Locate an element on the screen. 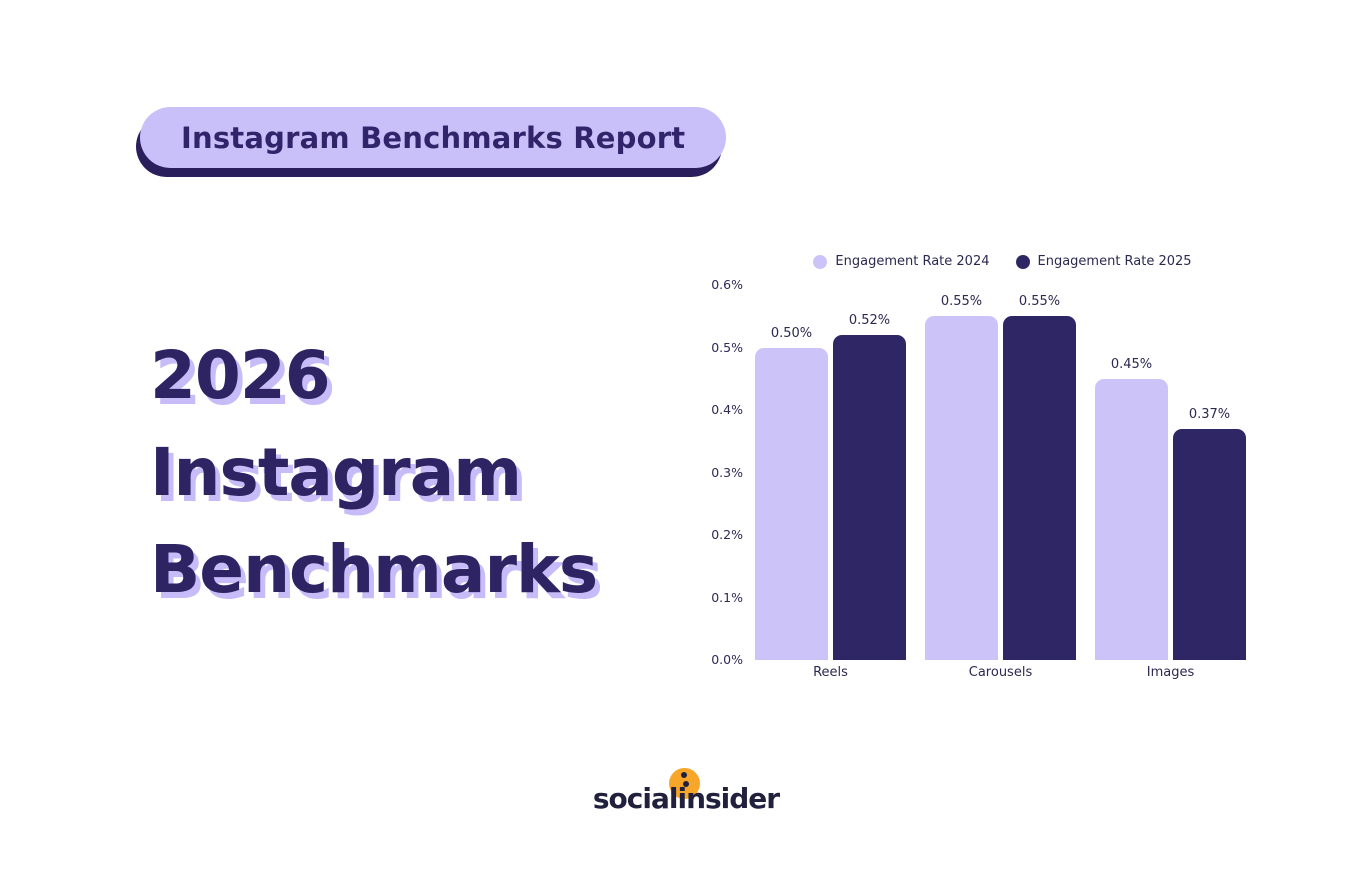 This screenshot has width=1372, height=896. legend-item: Engagement Rate 2024 is located at coordinates (901, 261).